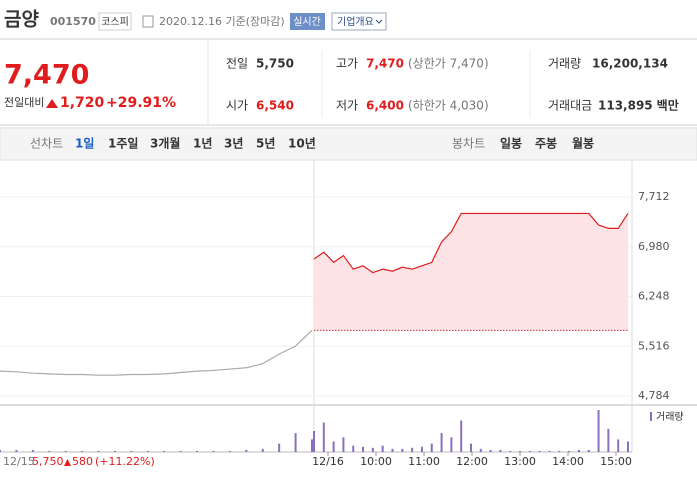 This screenshot has height=489, width=697. Describe the element at coordinates (347, 106) in the screenshot. I see `item-label: 저가` at that location.